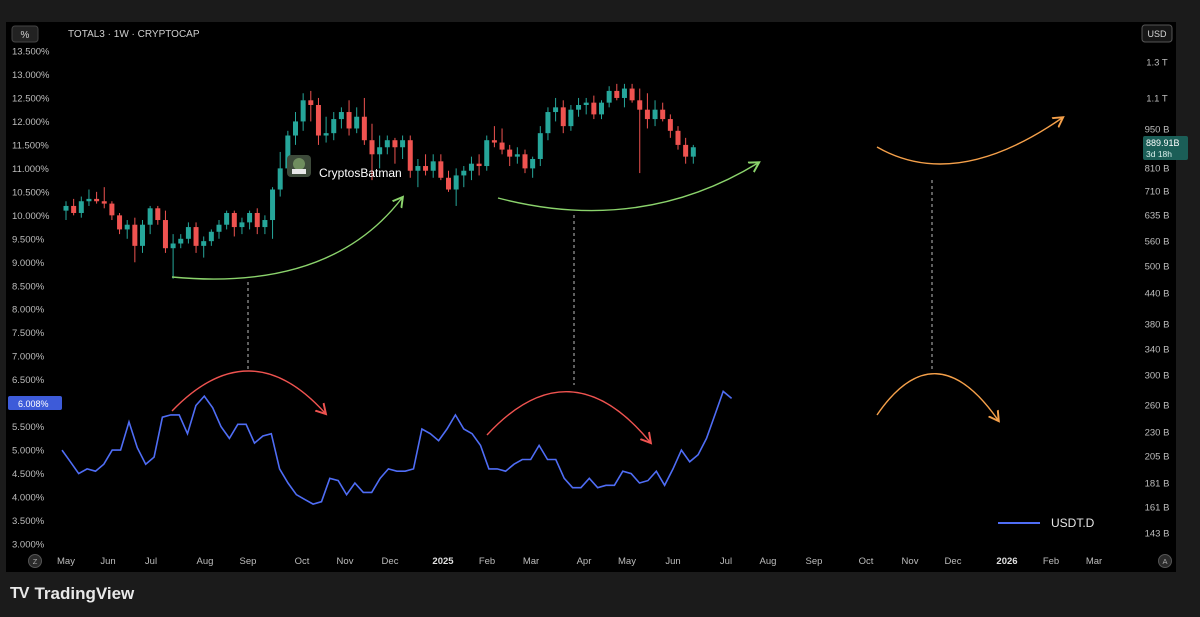 The width and height of the screenshot is (1200, 617). What do you see at coordinates (937, 396) in the screenshot?
I see `orange-arrow-bottom` at bounding box center [937, 396].